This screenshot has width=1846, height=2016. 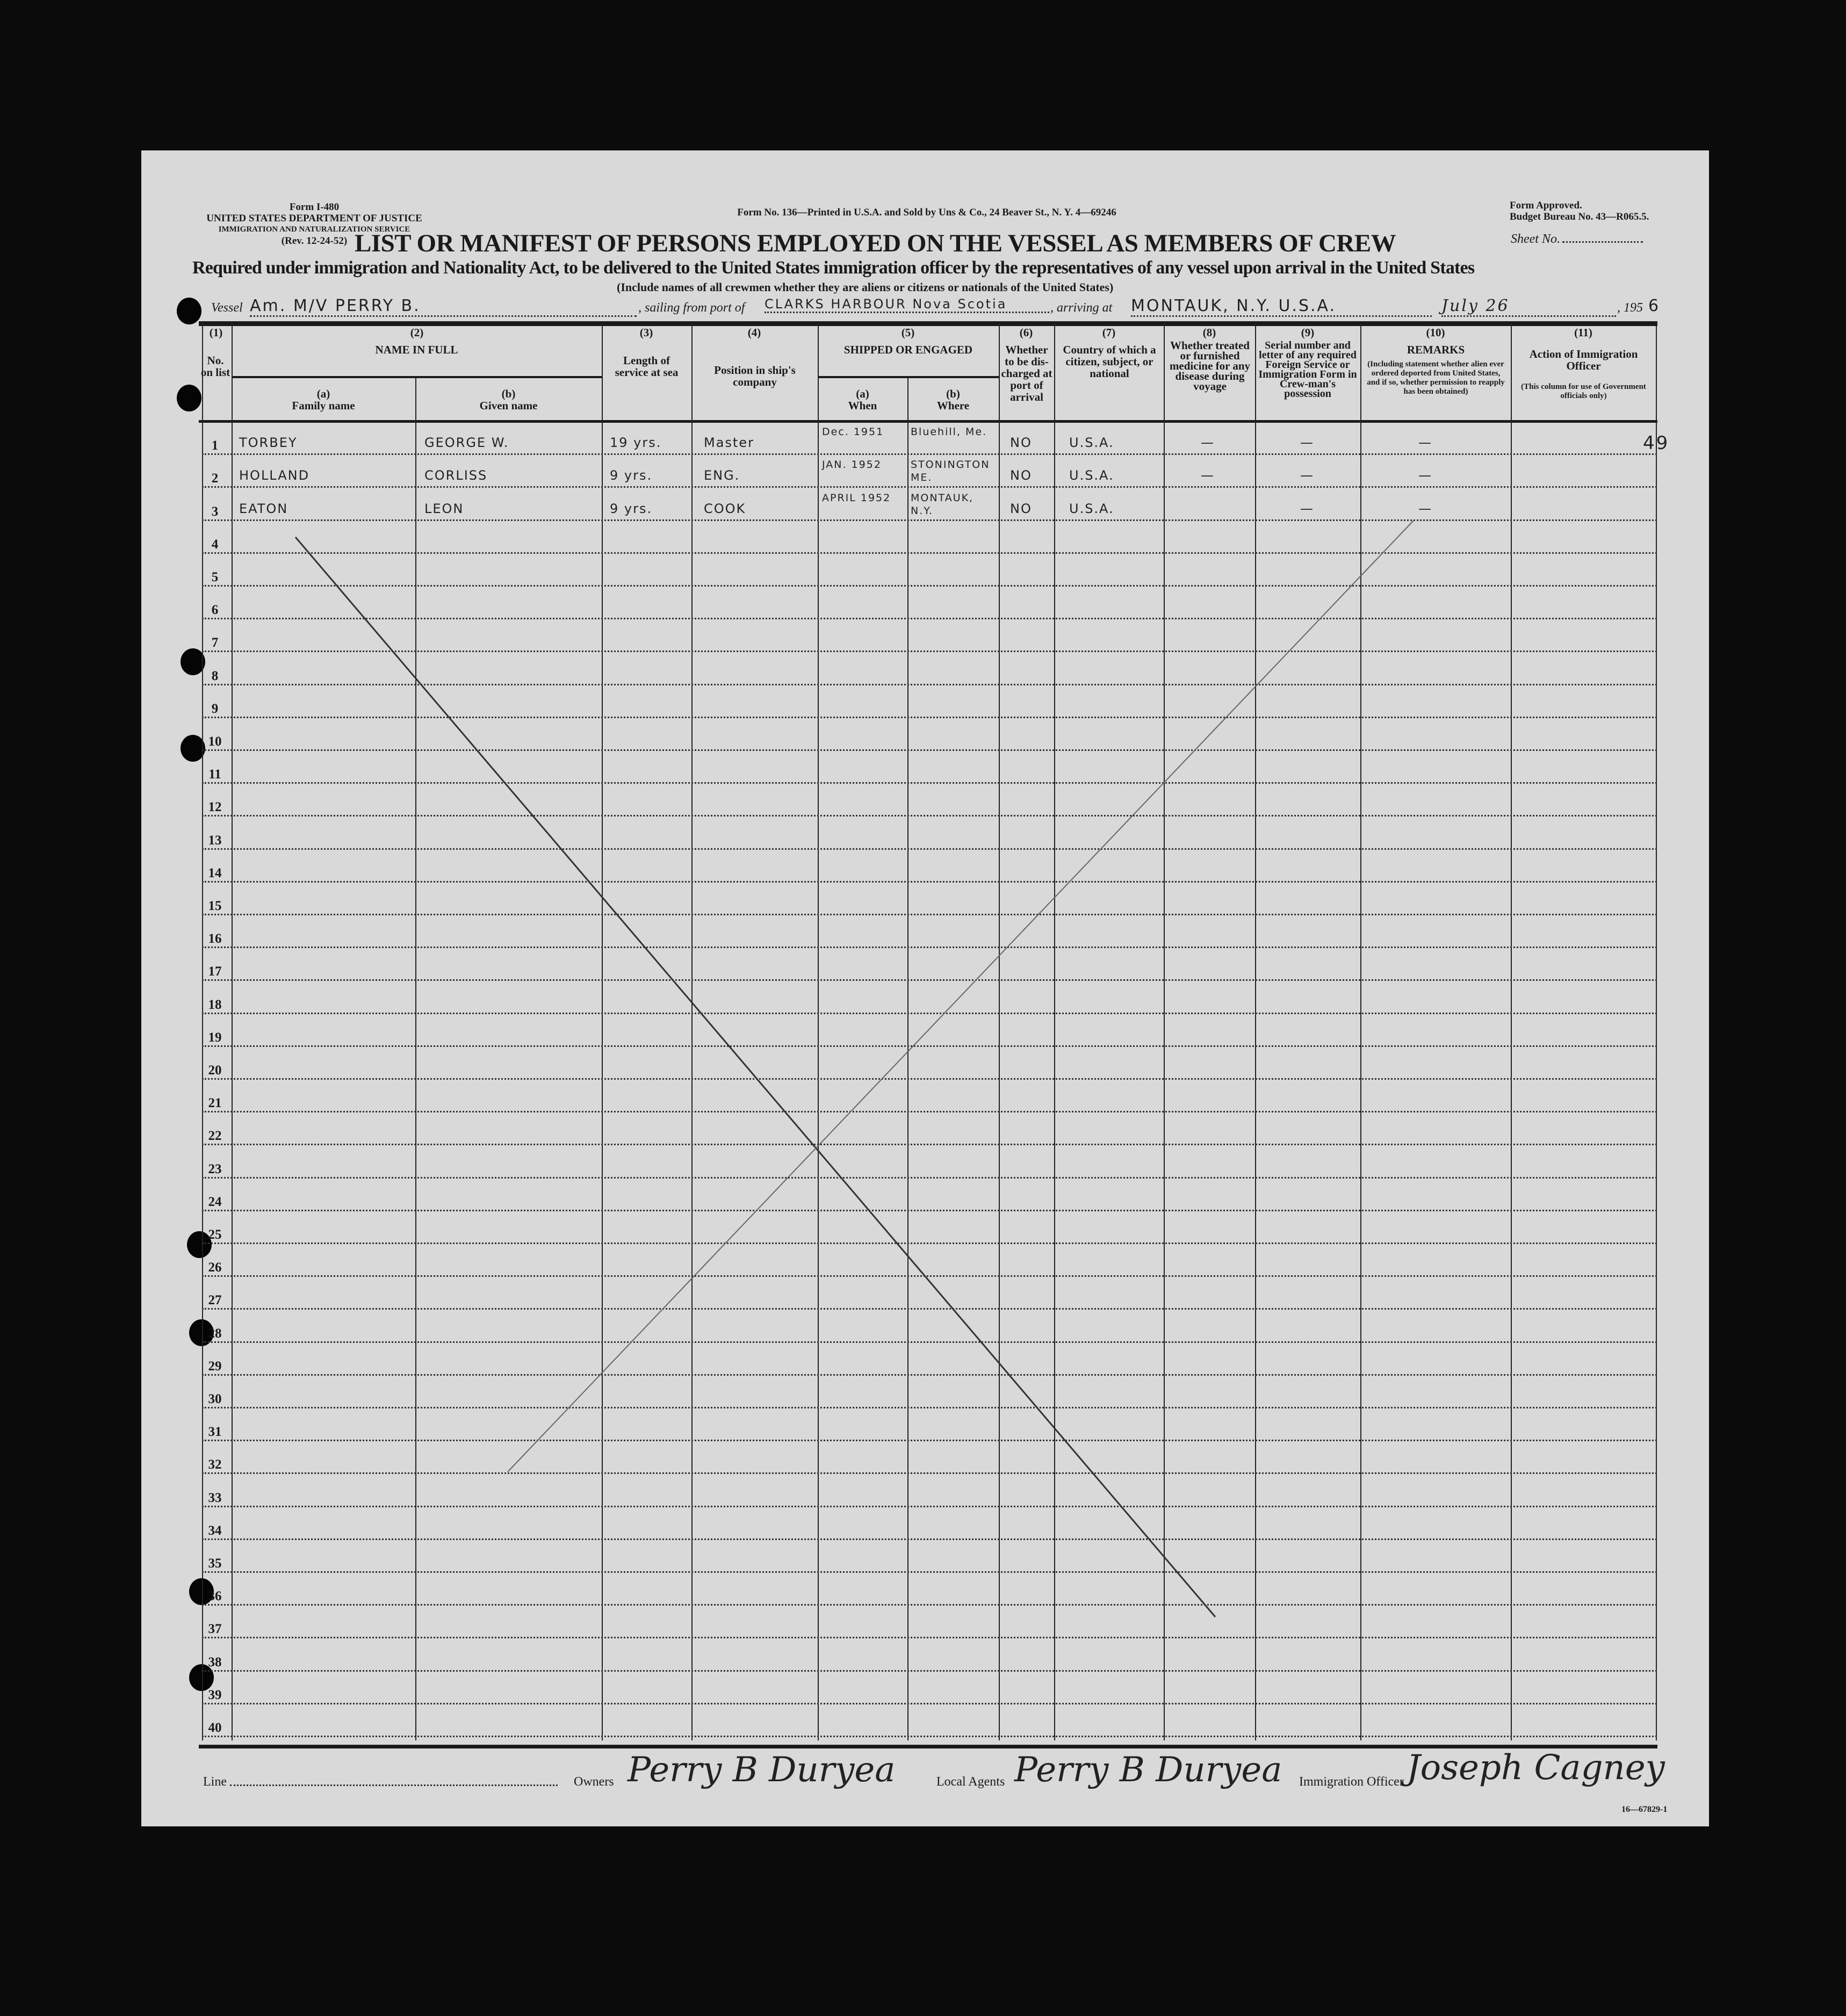 I want to click on year-suffix: 6, so click(x=1654, y=306).